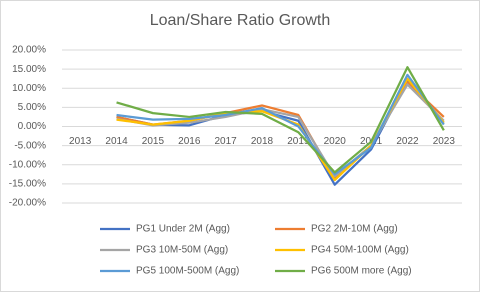 Image resolution: width=480 pixels, height=292 pixels. I want to click on y-tick-label: -10.00%, so click(27, 164).